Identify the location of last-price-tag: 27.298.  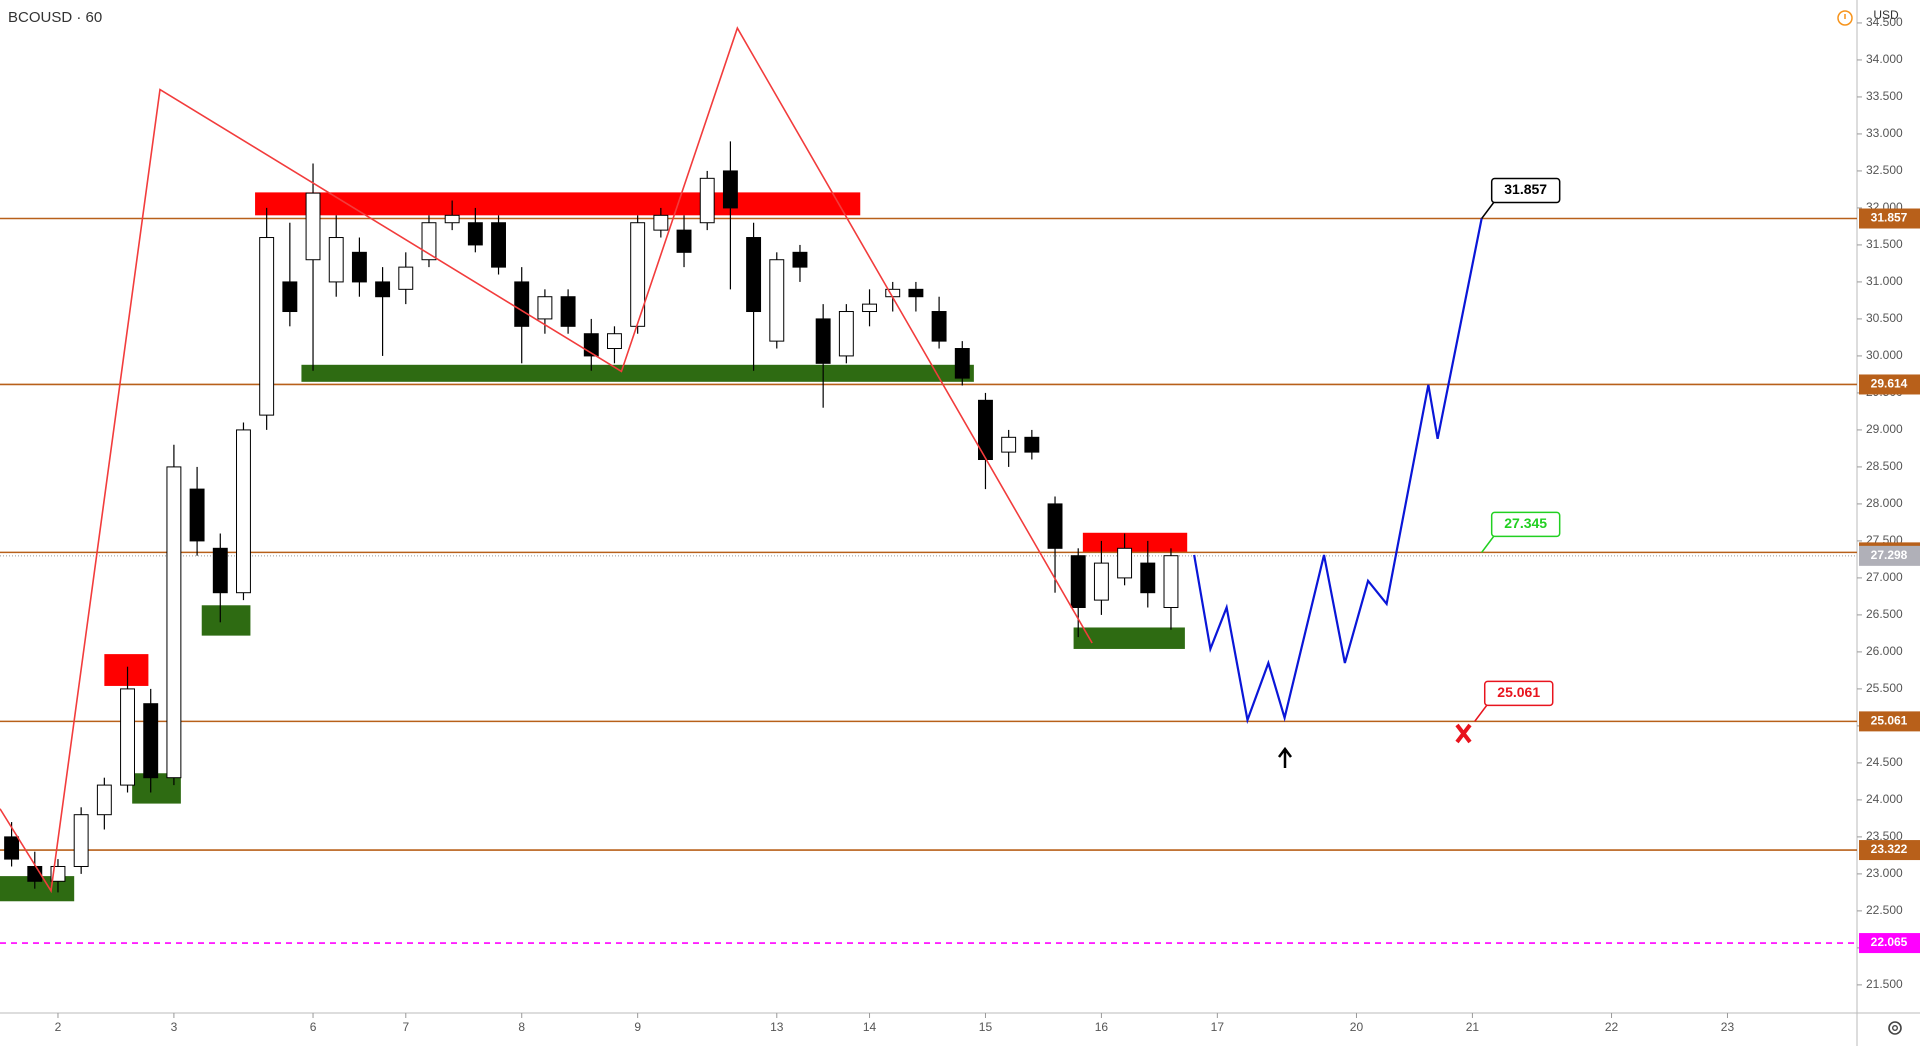
(1889, 555).